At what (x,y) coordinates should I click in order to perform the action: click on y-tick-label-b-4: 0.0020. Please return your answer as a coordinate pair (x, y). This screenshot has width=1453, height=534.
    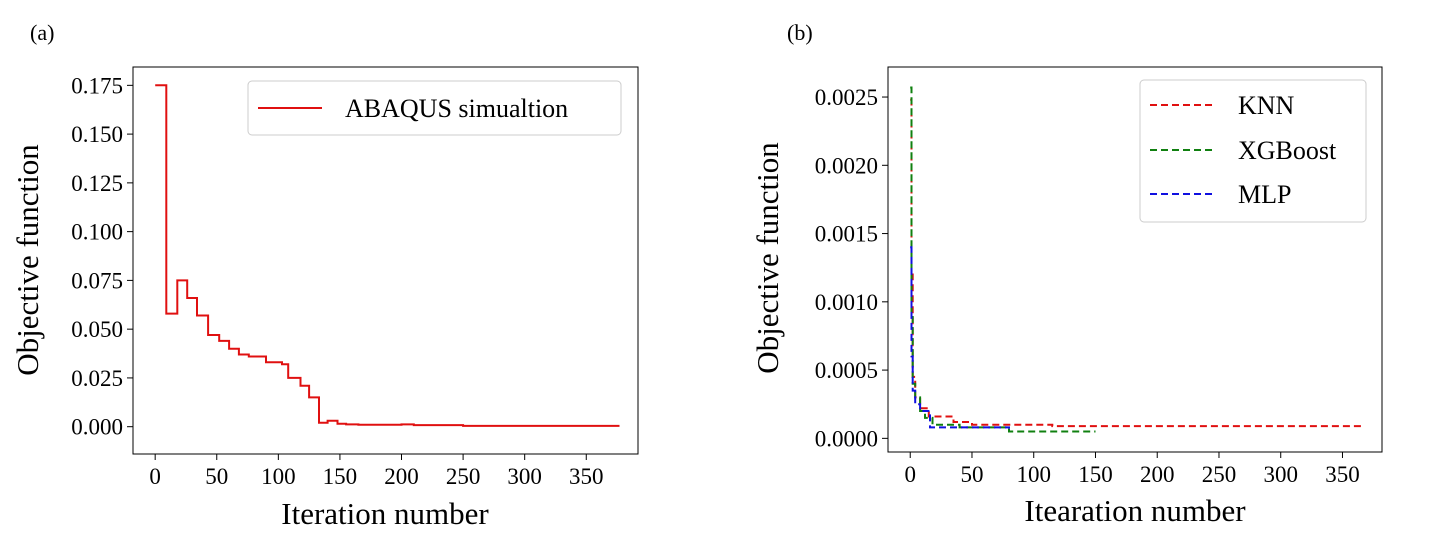
    Looking at the image, I should click on (846, 165).